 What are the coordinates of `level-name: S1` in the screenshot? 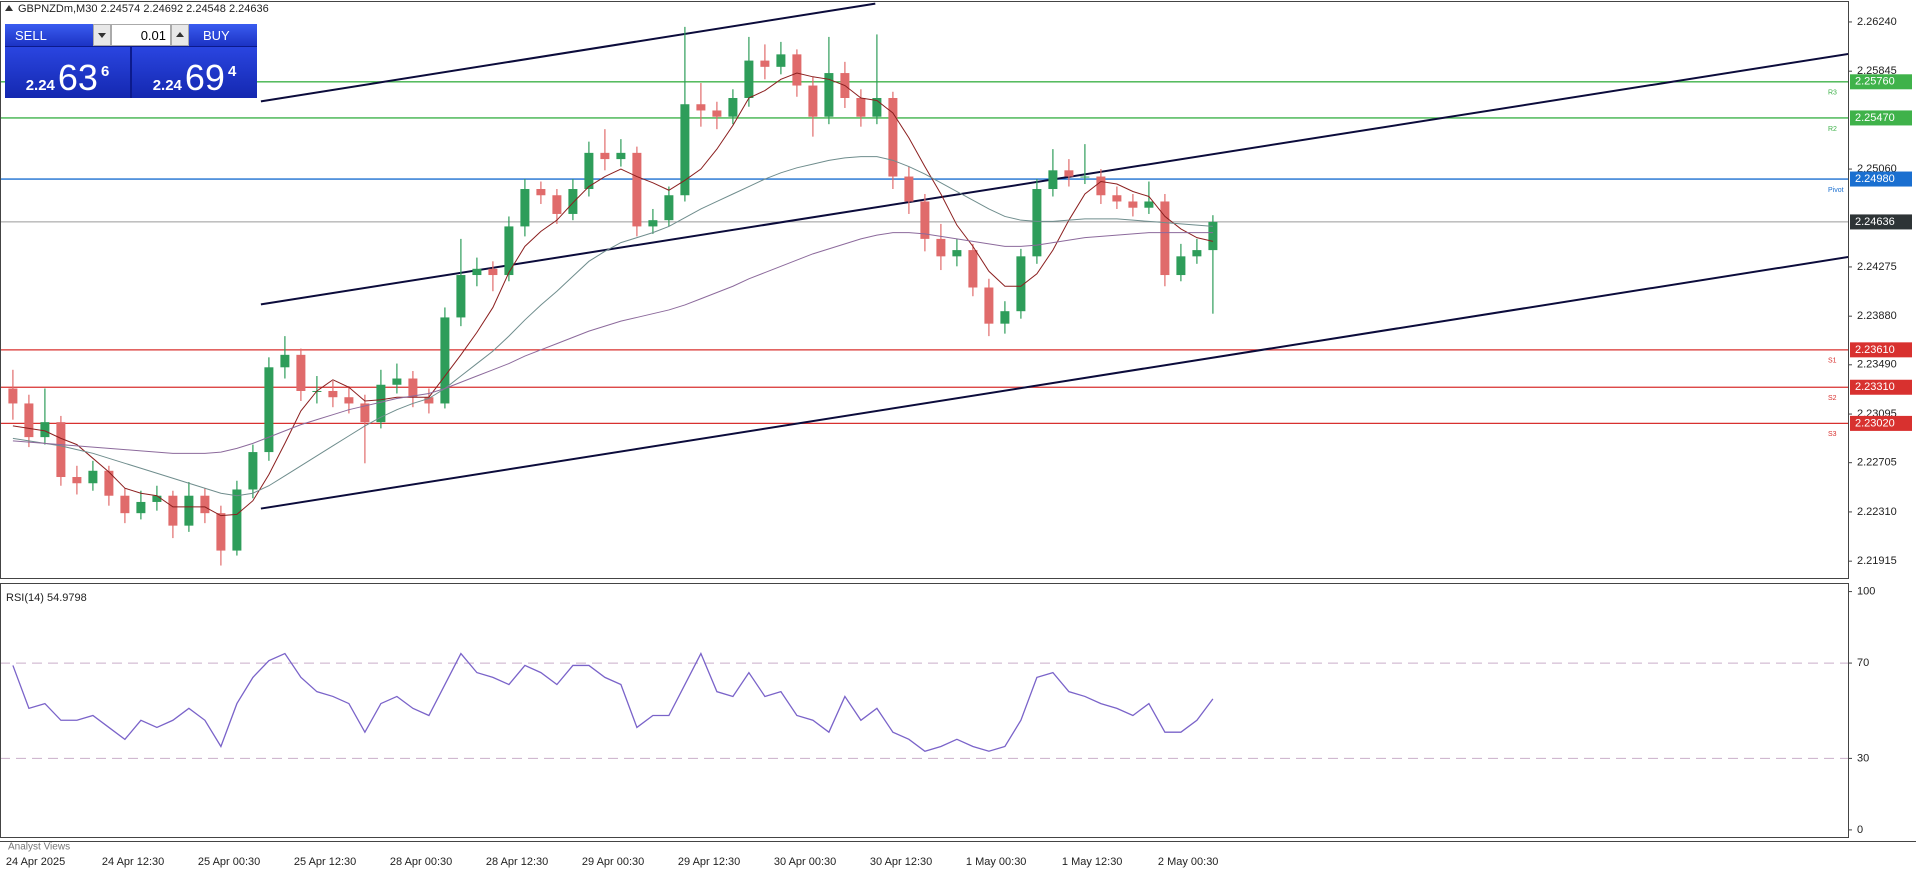 It's located at (1832, 361).